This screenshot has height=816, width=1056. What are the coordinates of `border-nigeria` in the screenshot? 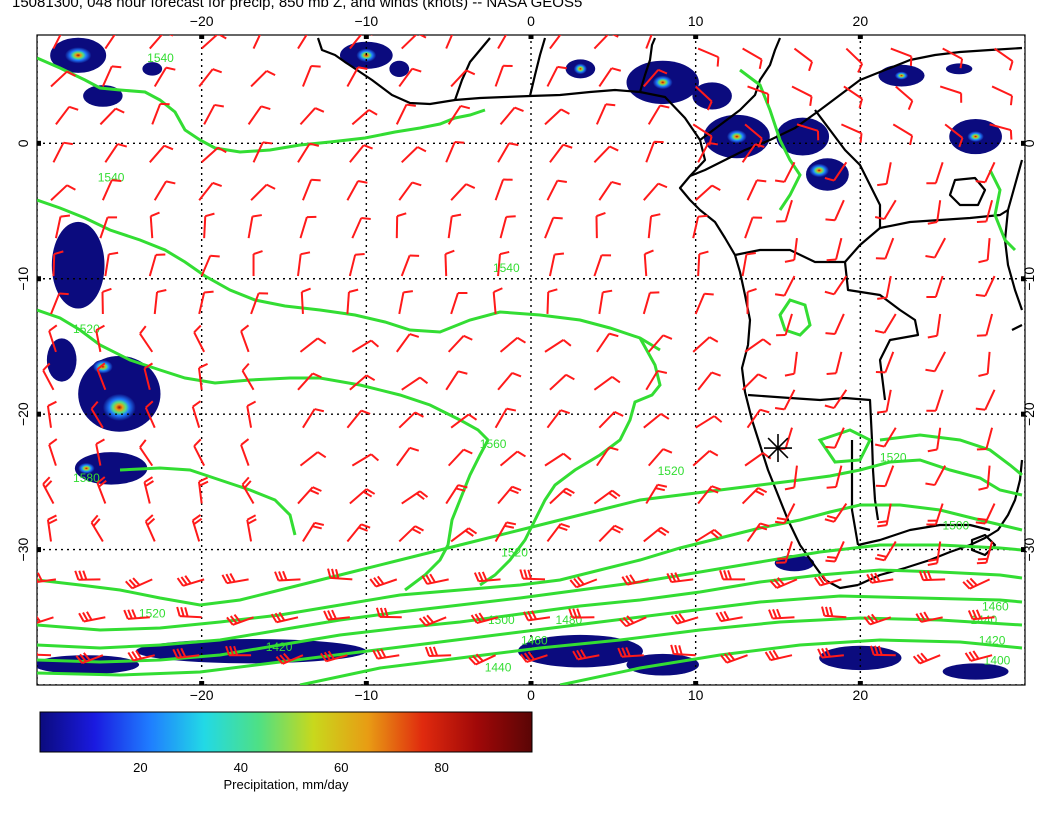 It's located at (647, 65).